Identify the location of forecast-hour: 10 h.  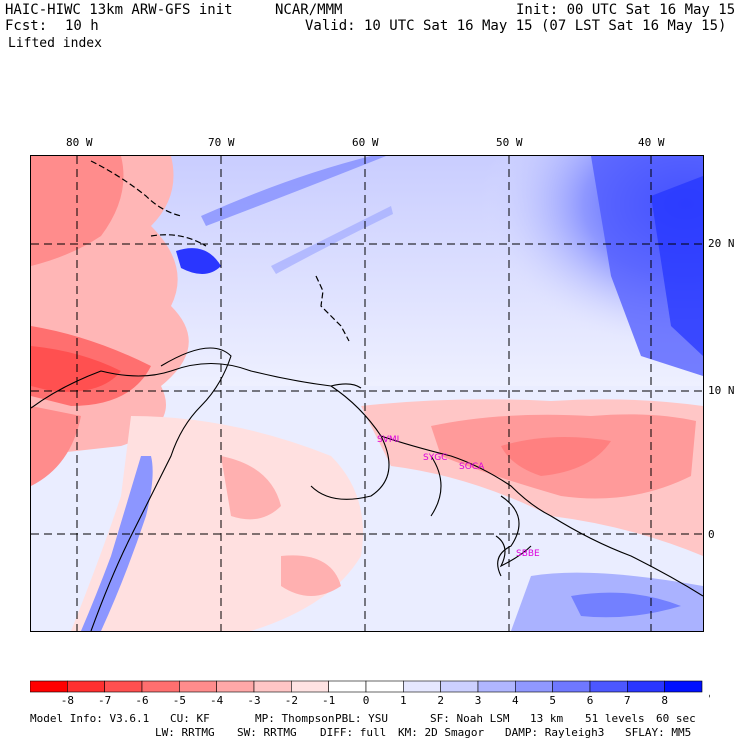
(82, 26).